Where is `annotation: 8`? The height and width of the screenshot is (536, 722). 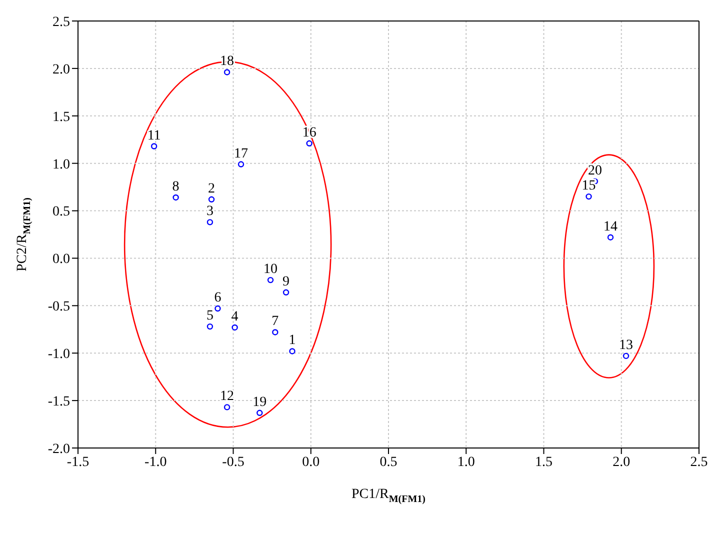 annotation: 8 is located at coordinates (176, 186).